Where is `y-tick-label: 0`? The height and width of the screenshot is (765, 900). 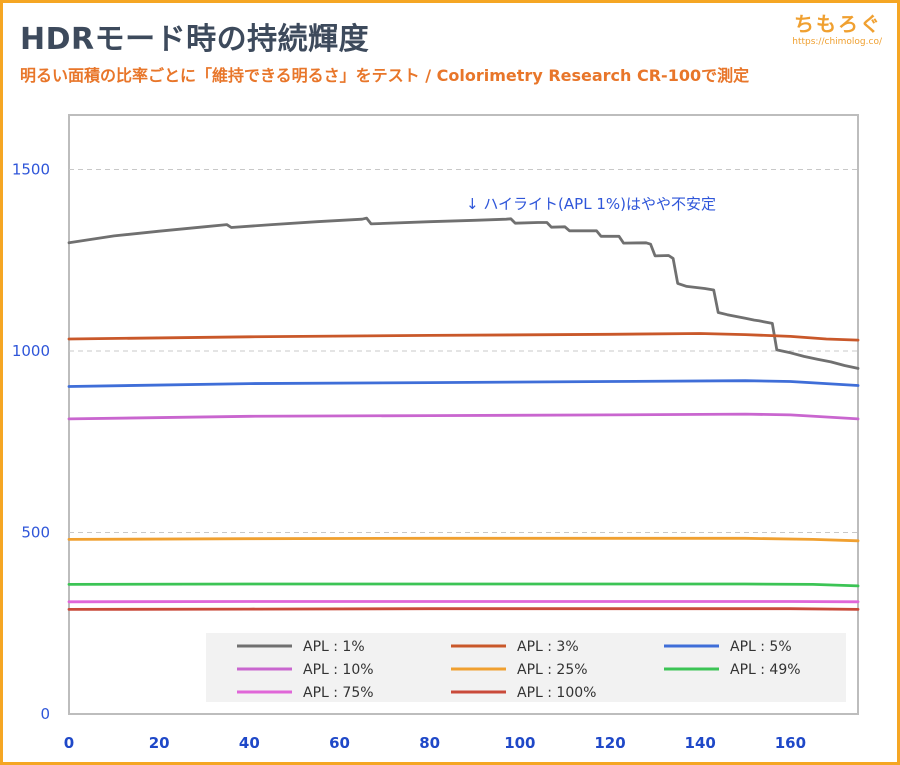
y-tick-label: 0 is located at coordinates (45, 714).